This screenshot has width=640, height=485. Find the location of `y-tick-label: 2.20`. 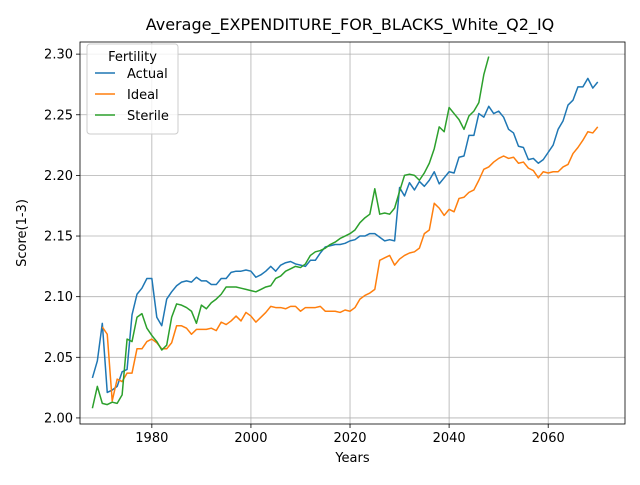

y-tick-label: 2.20 is located at coordinates (58, 176).